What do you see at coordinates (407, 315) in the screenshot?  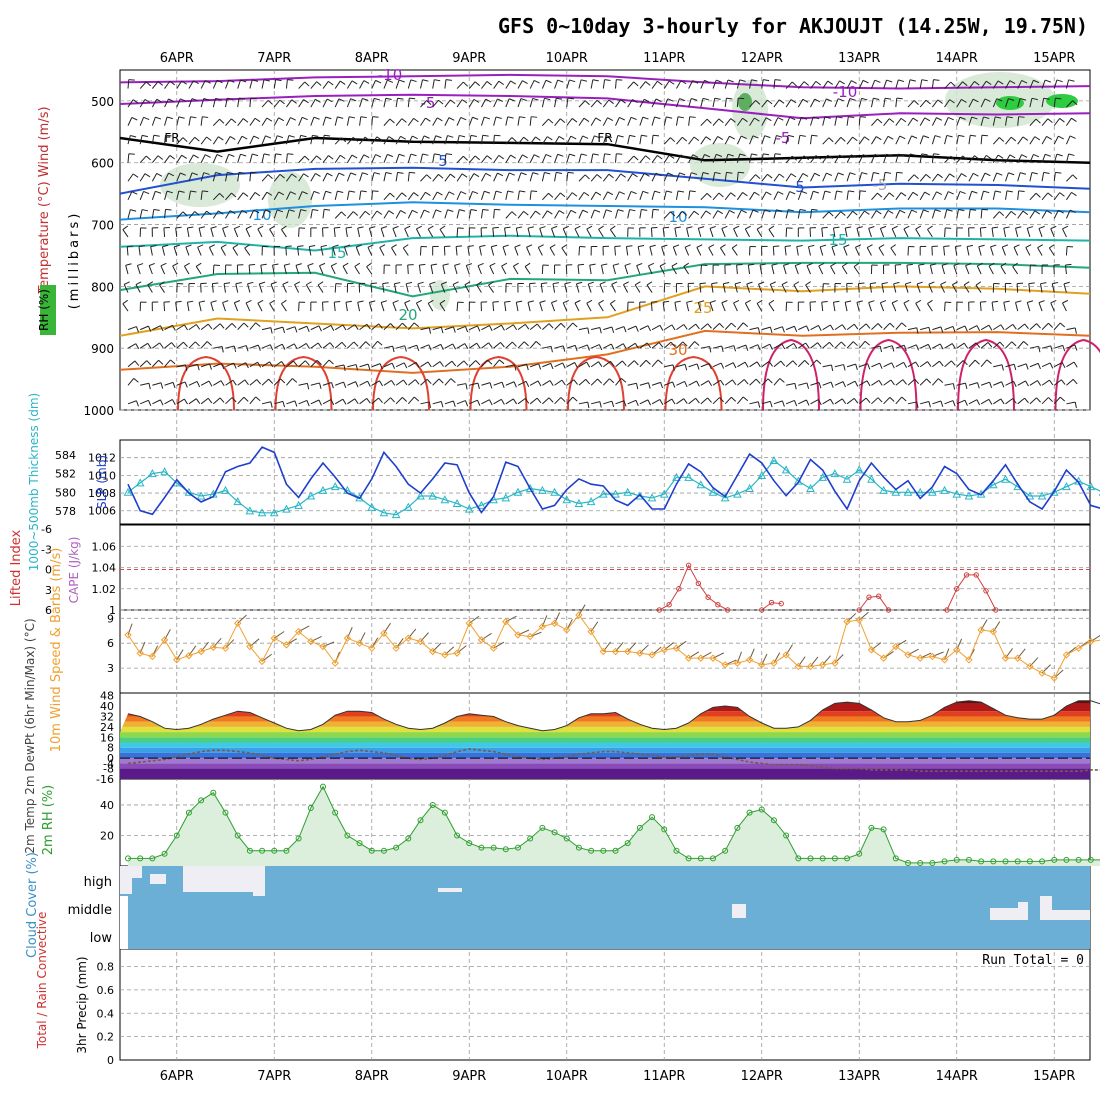 I see `contour-label: 20` at bounding box center [407, 315].